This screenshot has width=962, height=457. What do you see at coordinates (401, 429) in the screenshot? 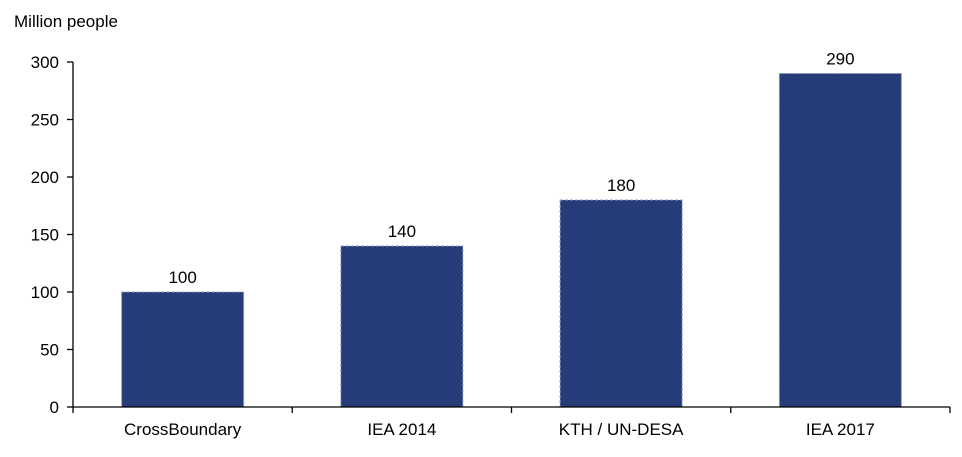
I see `x-tick-label: IEA 2014` at bounding box center [401, 429].